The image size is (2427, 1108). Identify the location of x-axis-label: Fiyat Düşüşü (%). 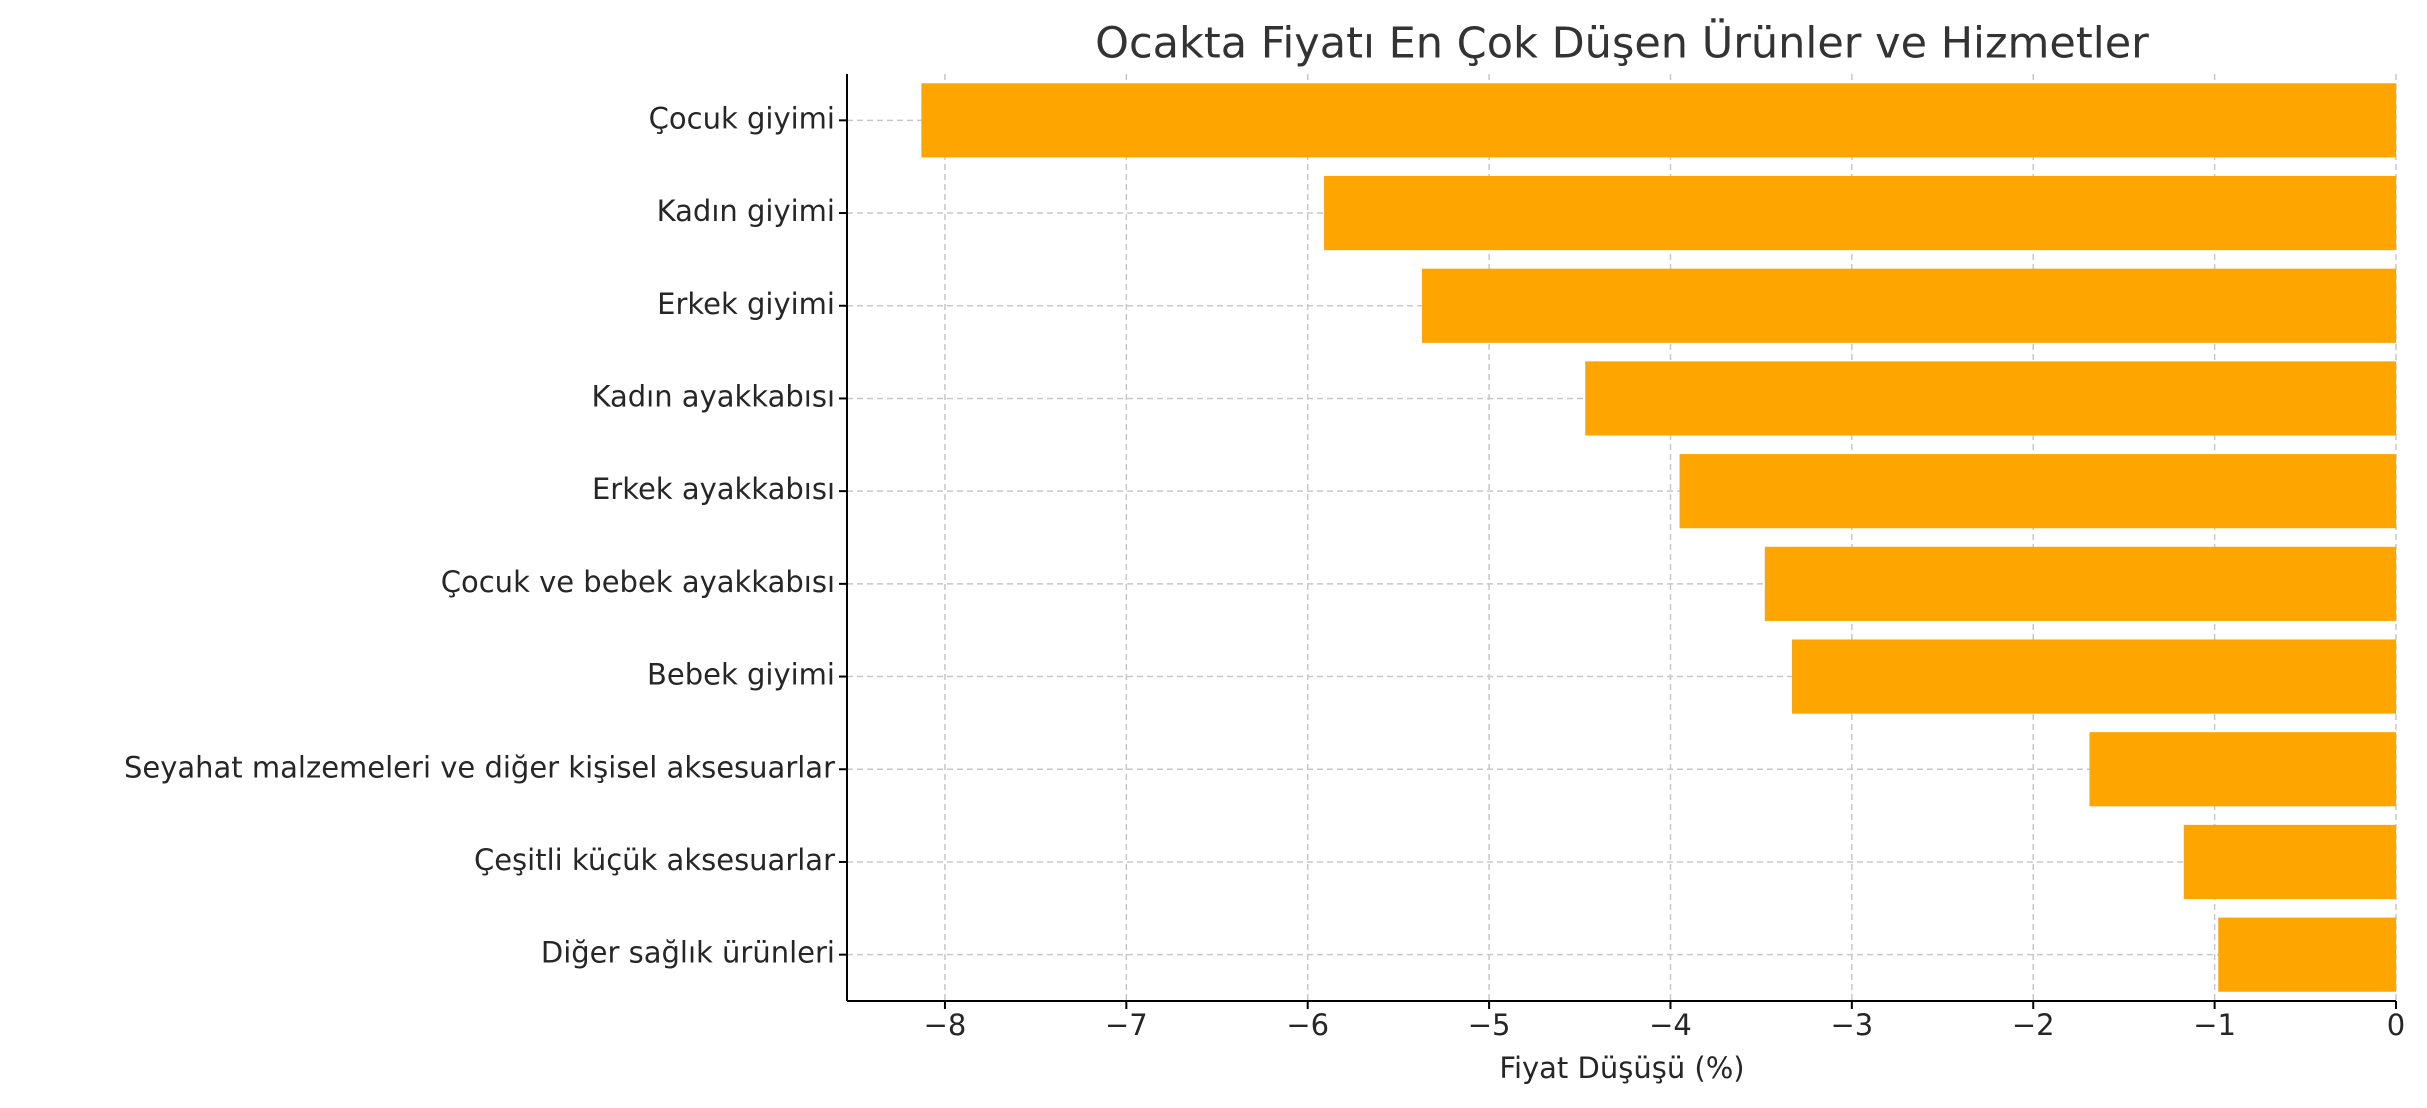
(1621, 1068).